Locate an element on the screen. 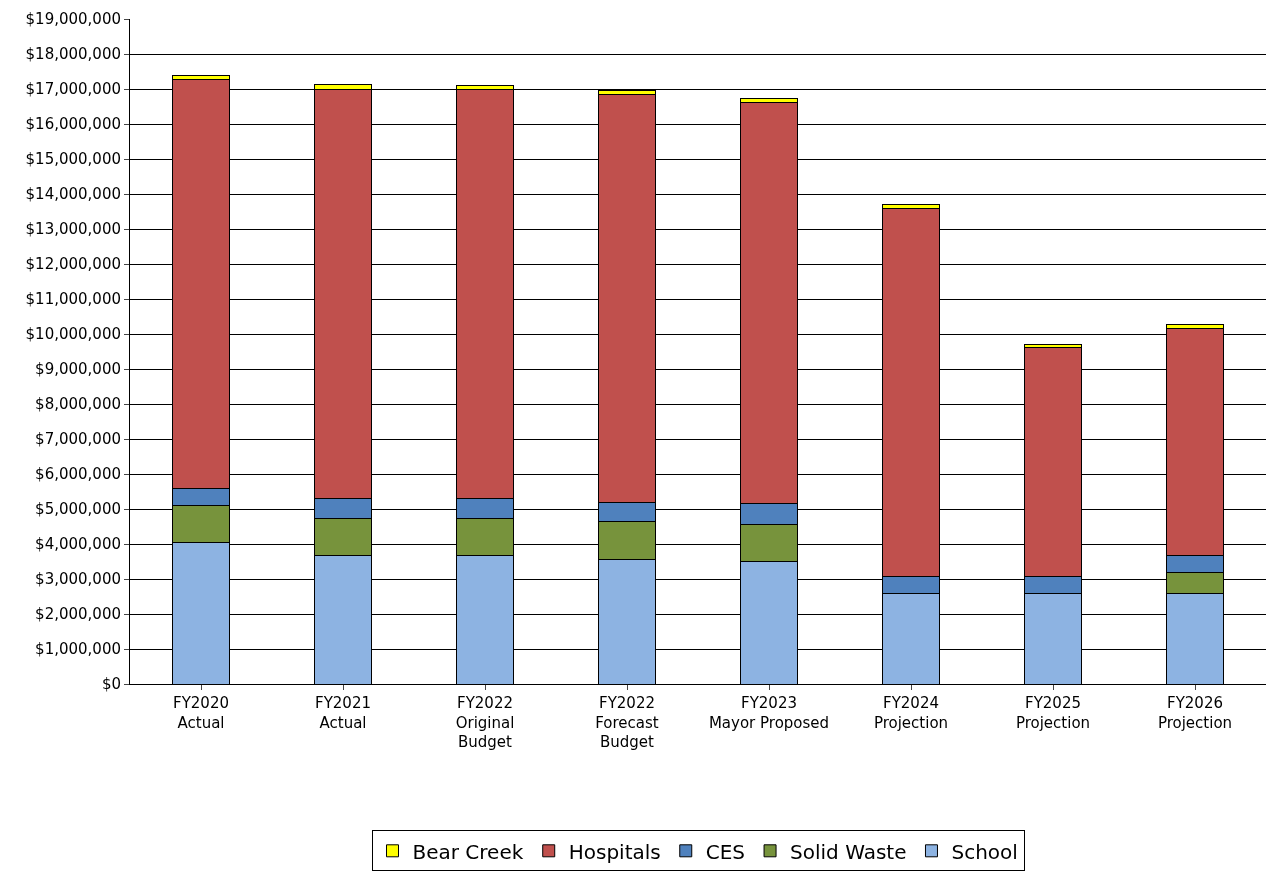 The image size is (1276, 881). y-tick-label: $14,000,000 is located at coordinates (73, 194).